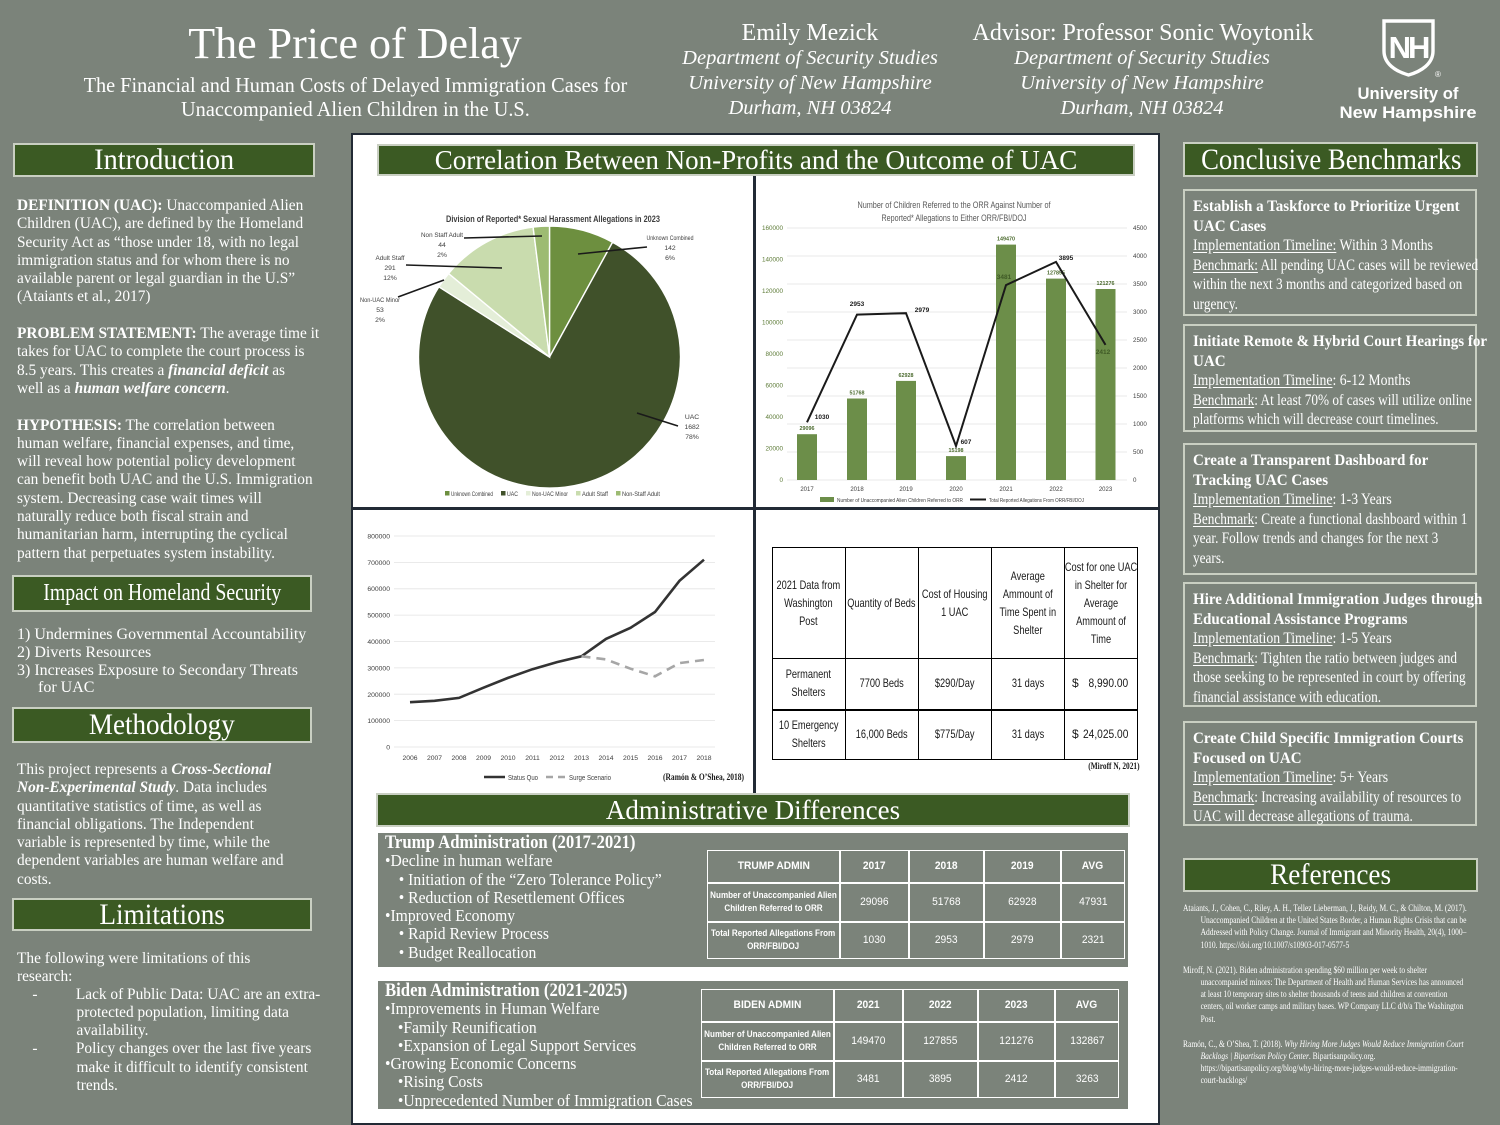 The width and height of the screenshot is (1500, 1125). Describe the element at coordinates (670, 248) in the screenshot. I see `svg-text: 142` at that location.